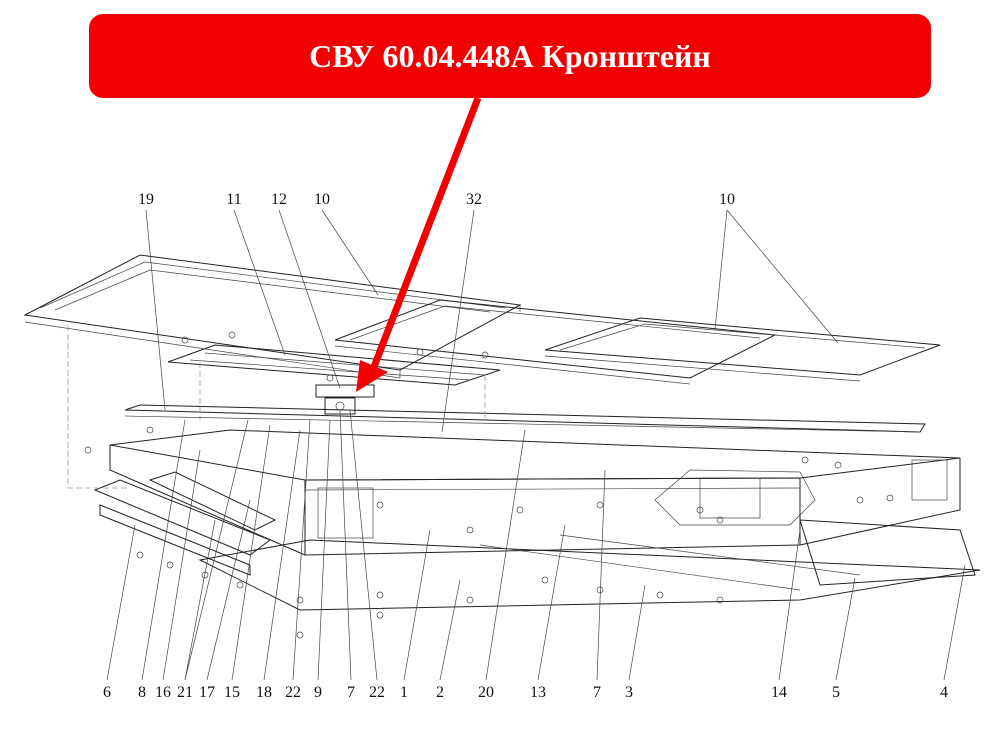  I want to click on main-frame, so click(535, 492).